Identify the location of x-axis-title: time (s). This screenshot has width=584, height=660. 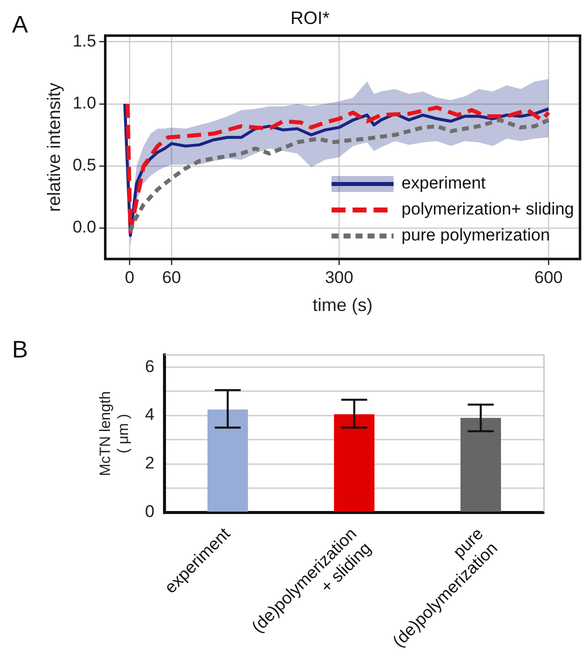
(342, 305).